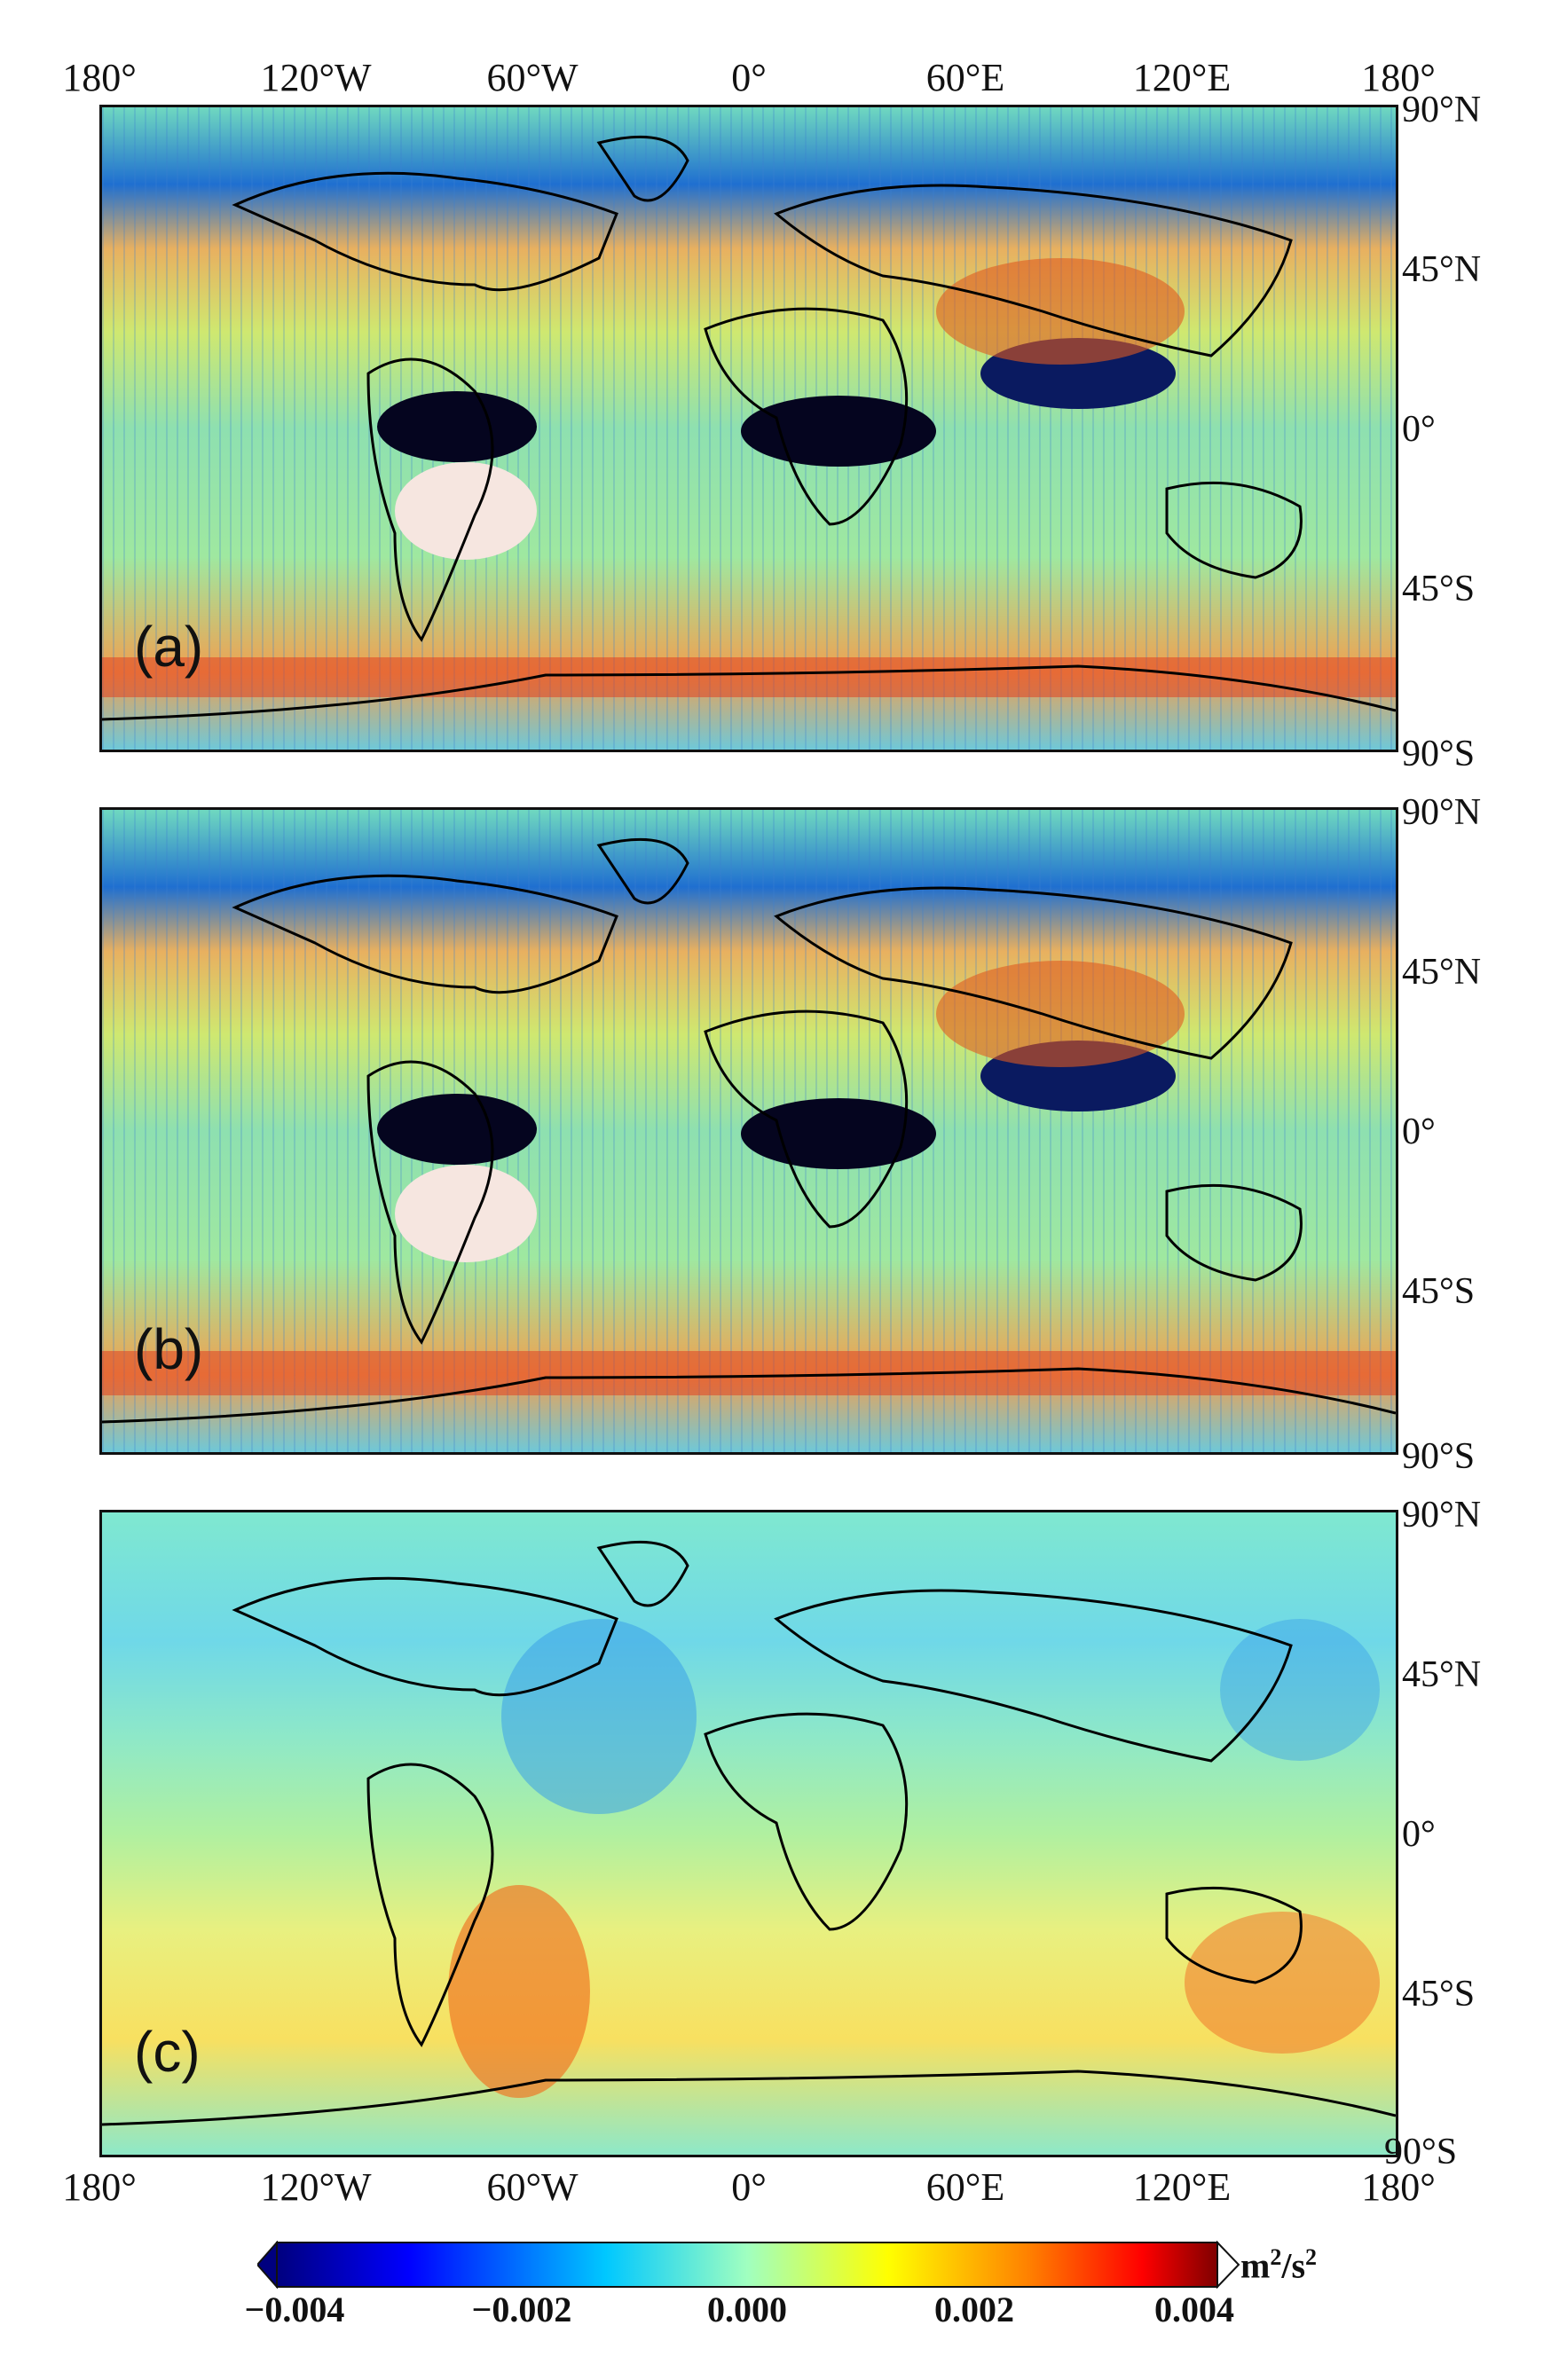  What do you see at coordinates (521, 2309) in the screenshot?
I see `colorbar-tick: −0.002` at bounding box center [521, 2309].